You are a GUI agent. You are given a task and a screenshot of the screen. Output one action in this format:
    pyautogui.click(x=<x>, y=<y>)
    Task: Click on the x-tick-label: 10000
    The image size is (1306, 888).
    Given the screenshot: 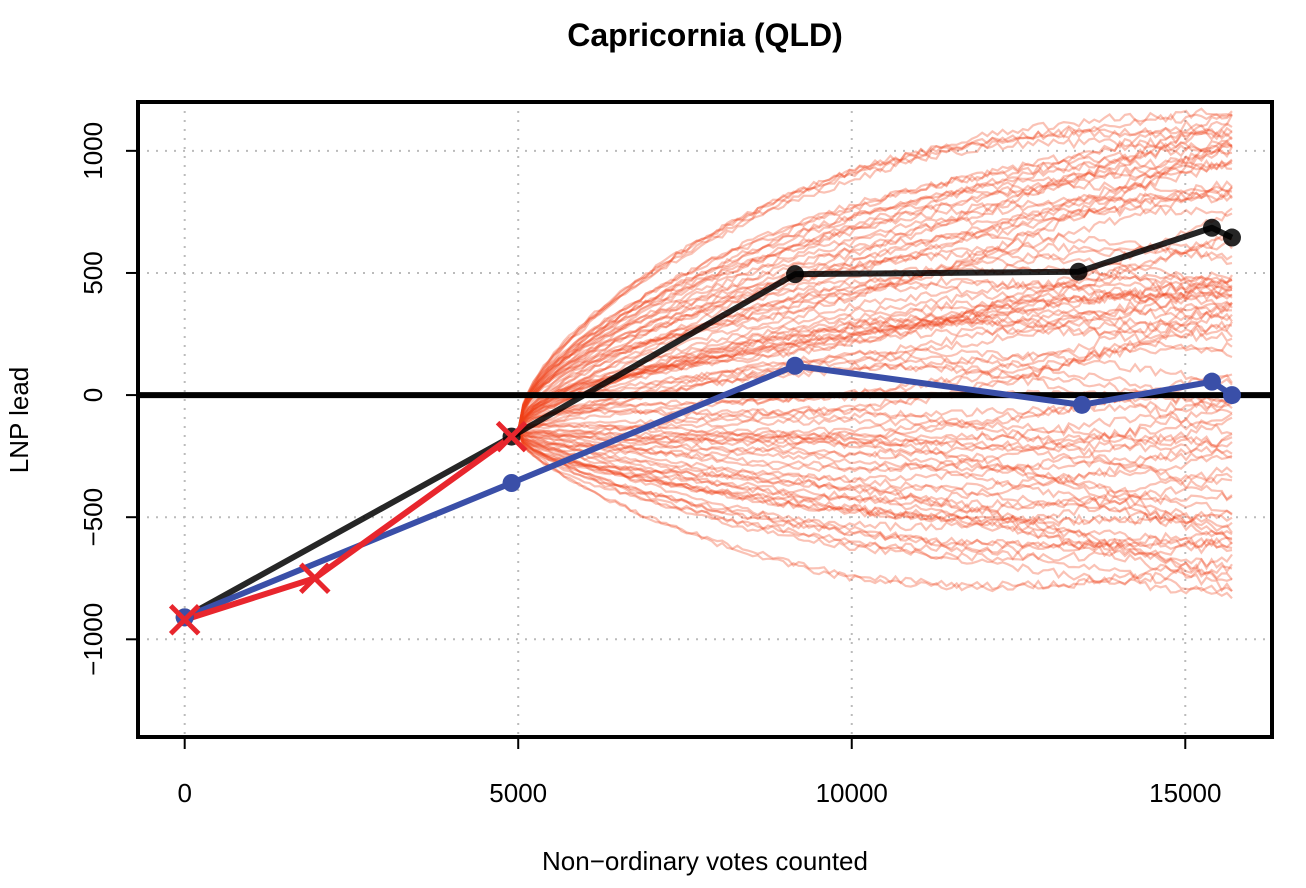 What is the action you would take?
    pyautogui.click(x=852, y=793)
    